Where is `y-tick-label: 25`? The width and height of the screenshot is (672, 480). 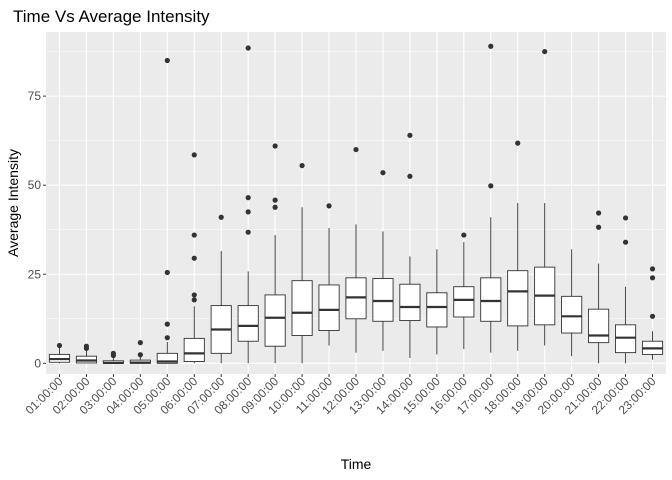
y-tick-label: 25 is located at coordinates (35, 274).